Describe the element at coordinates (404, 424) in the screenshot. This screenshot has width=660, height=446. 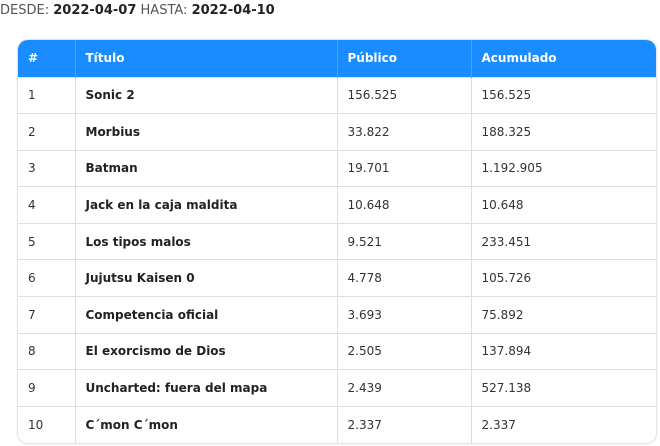
I see `cell-public: 2.337` at that location.